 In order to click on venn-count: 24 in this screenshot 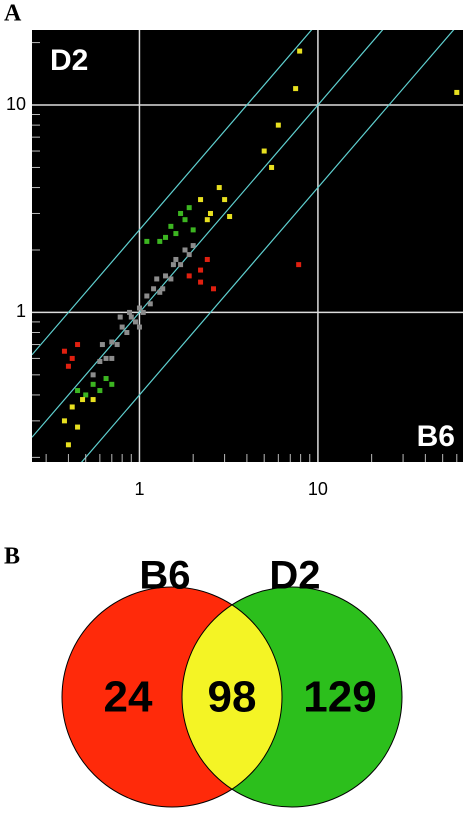, I will do `click(128, 697)`.